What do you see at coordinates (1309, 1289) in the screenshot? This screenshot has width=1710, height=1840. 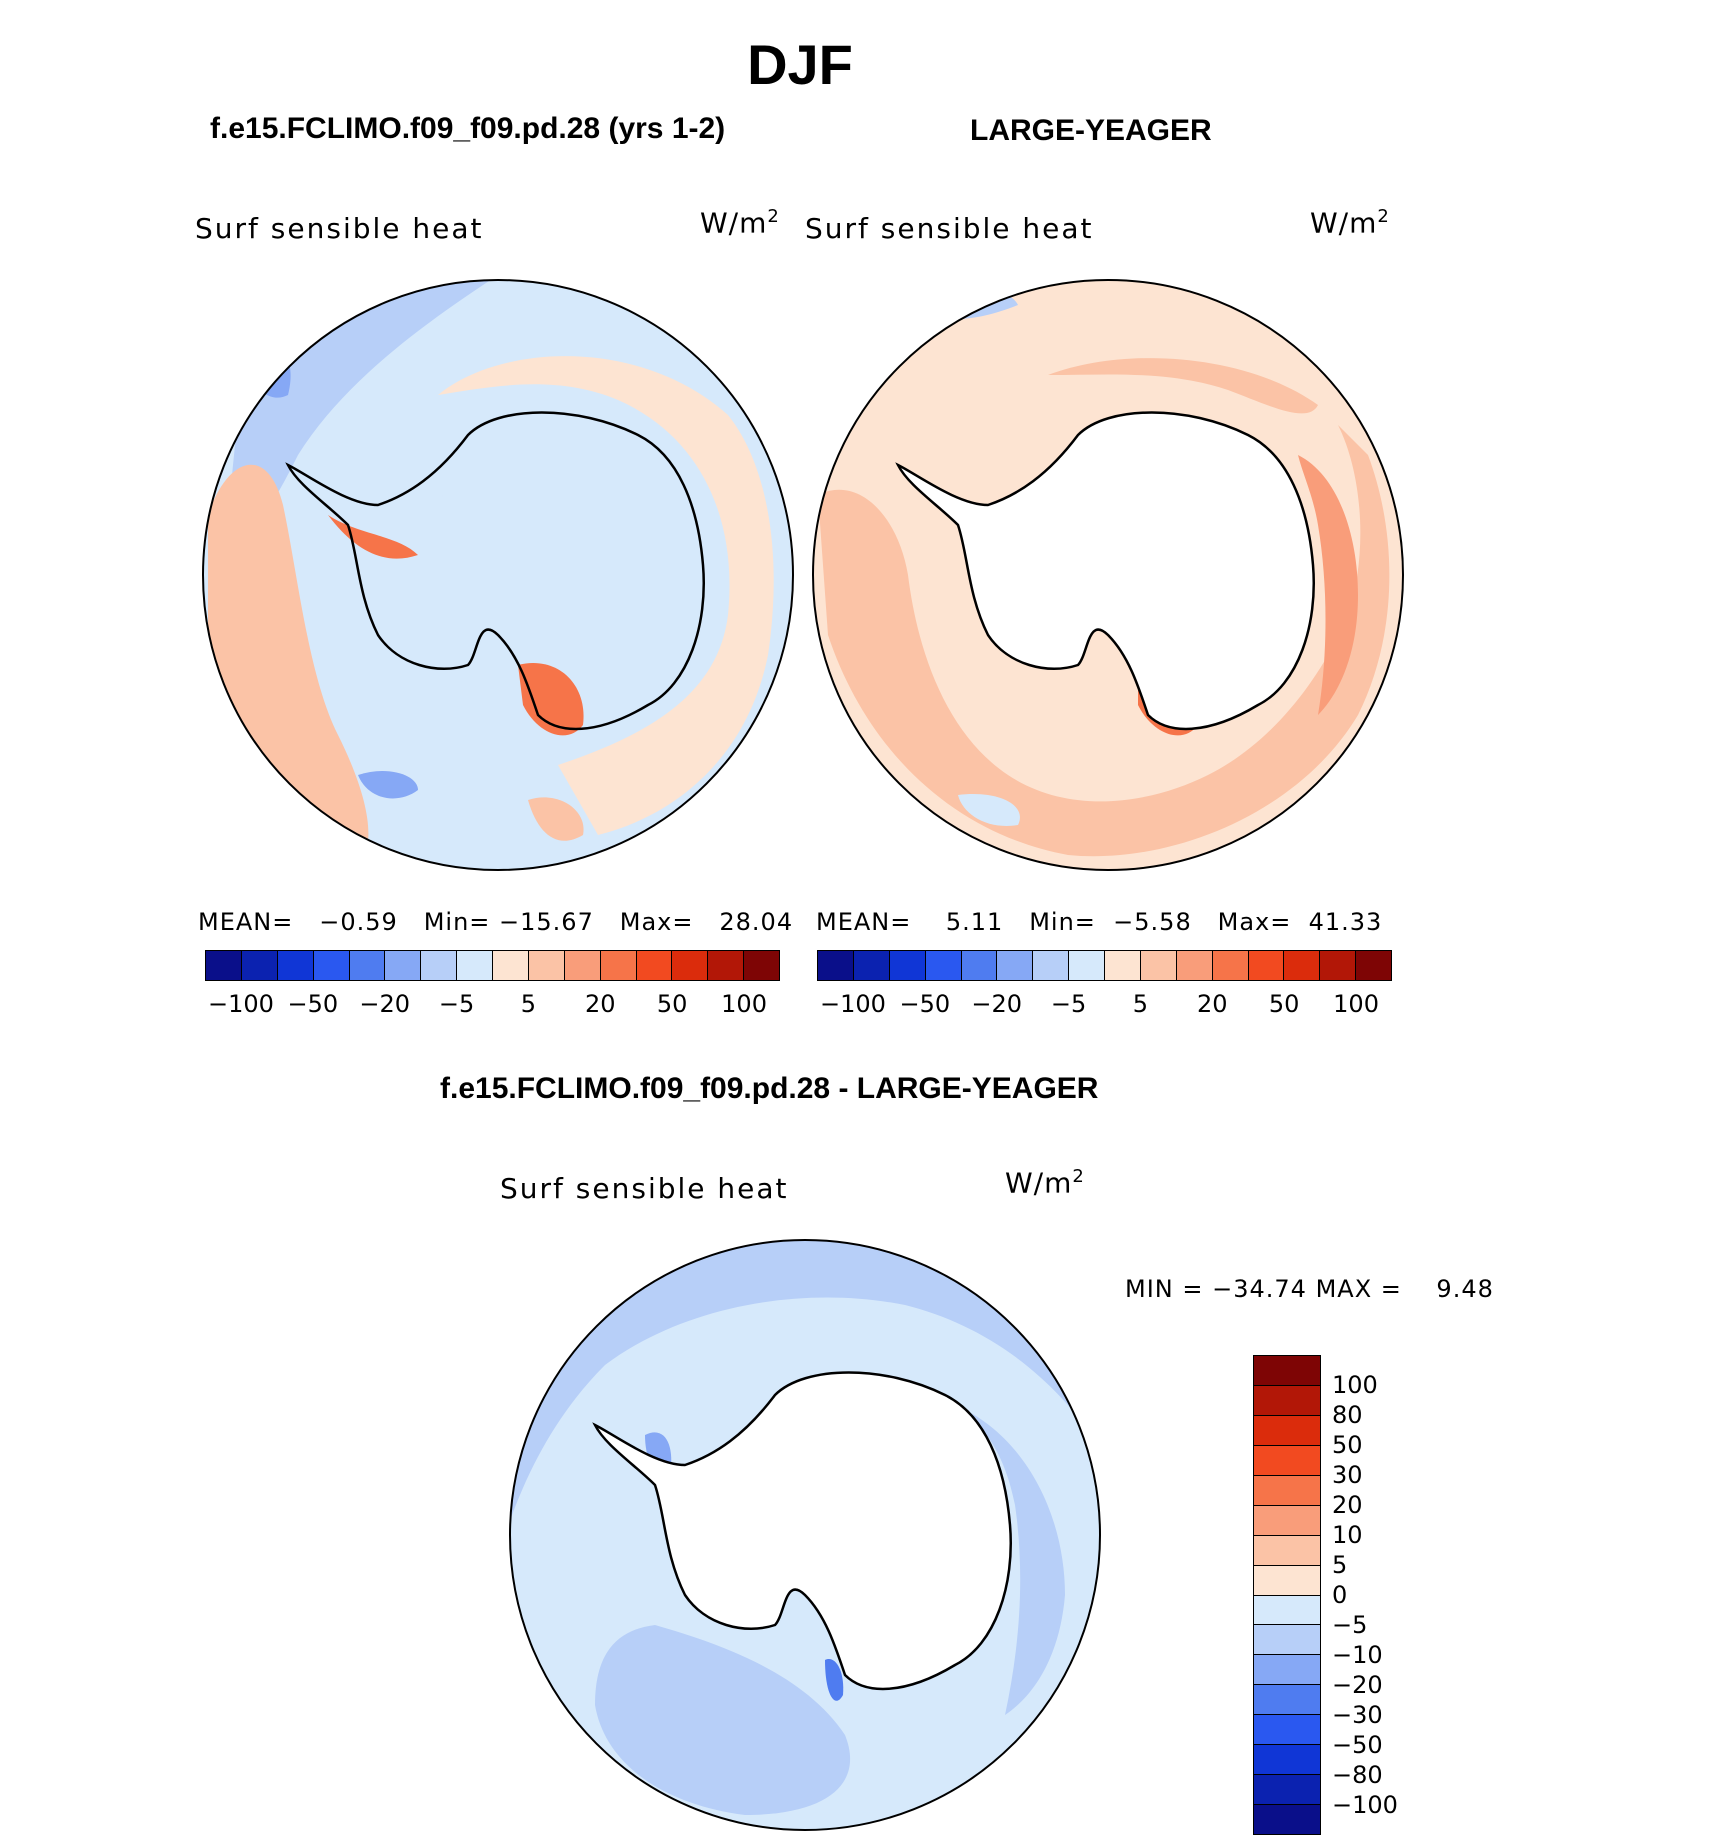 I see `difference-min-max: MIN = −34.74 MAX = 9.48` at bounding box center [1309, 1289].